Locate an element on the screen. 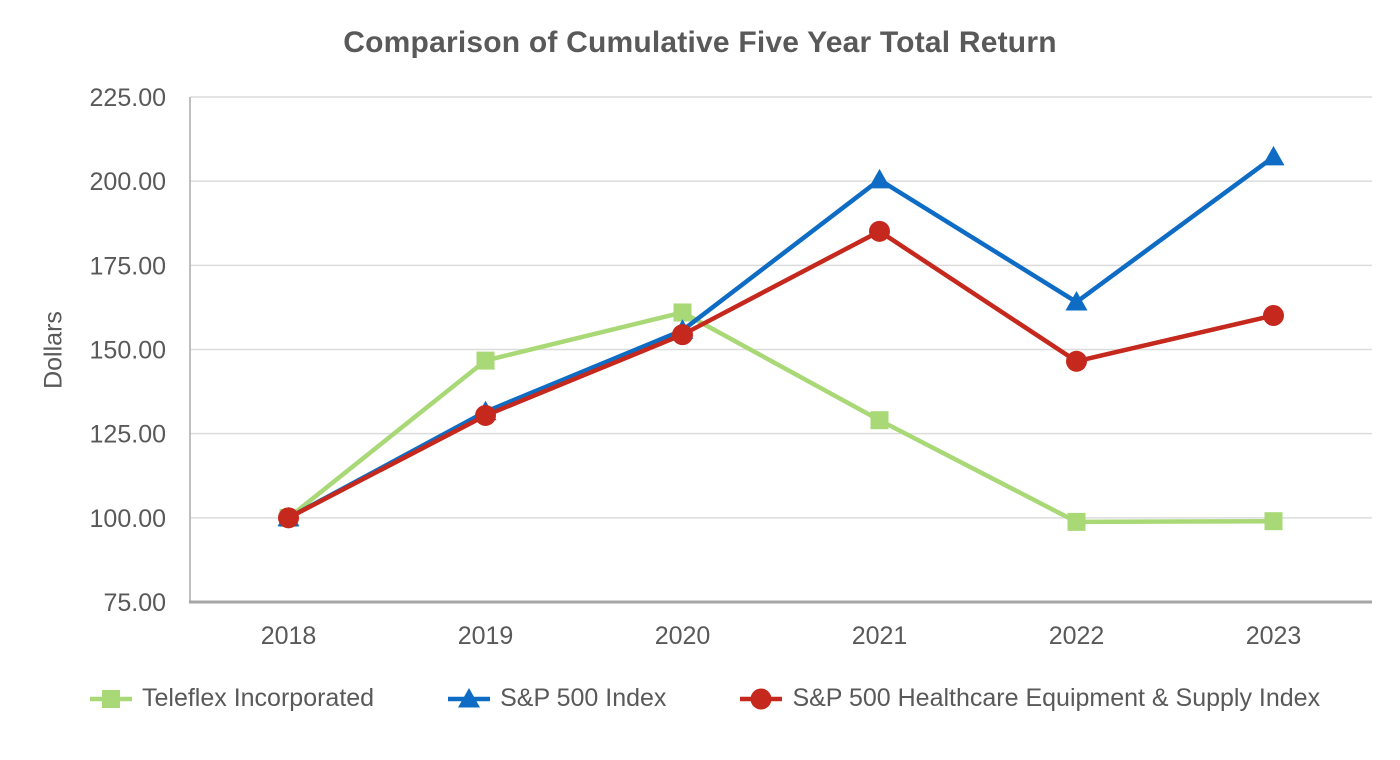  y-tick-label: 125.00 is located at coordinates (128, 435).